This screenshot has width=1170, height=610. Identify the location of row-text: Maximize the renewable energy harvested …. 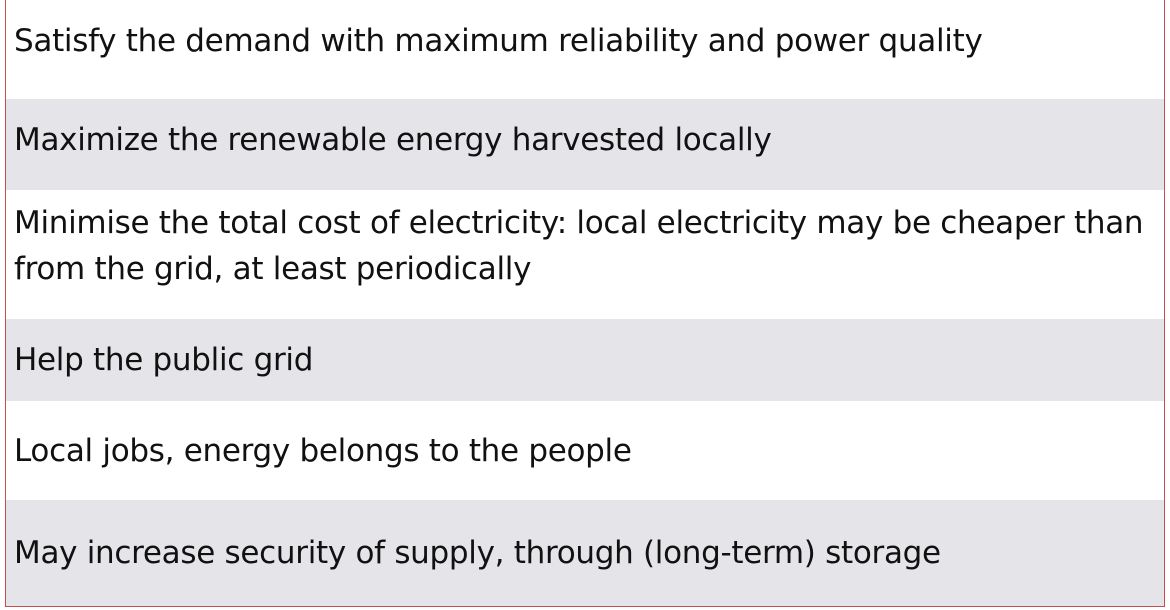
(393, 140).